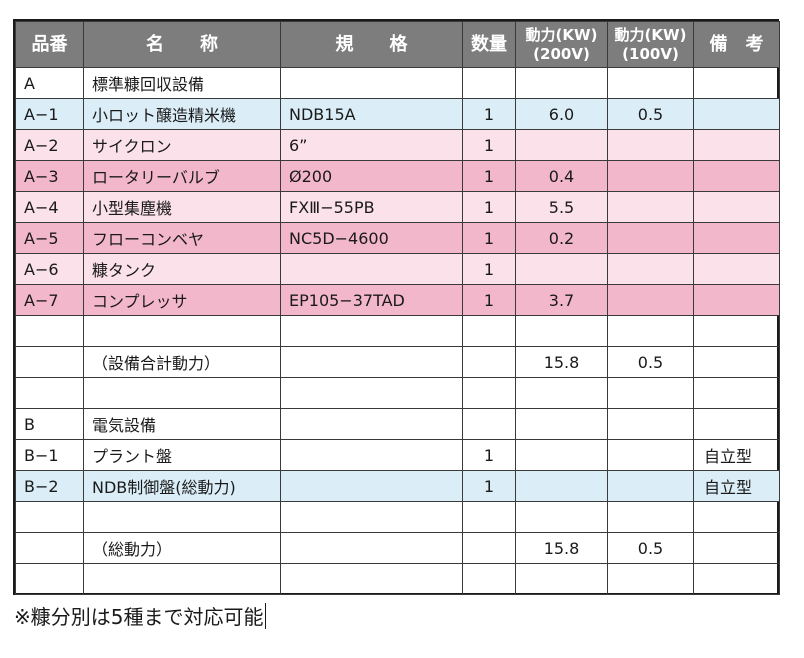 The height and width of the screenshot is (658, 804). What do you see at coordinates (397, 455) in the screenshot?
I see `table-row: B−1 プラント盤 1 自立型` at bounding box center [397, 455].